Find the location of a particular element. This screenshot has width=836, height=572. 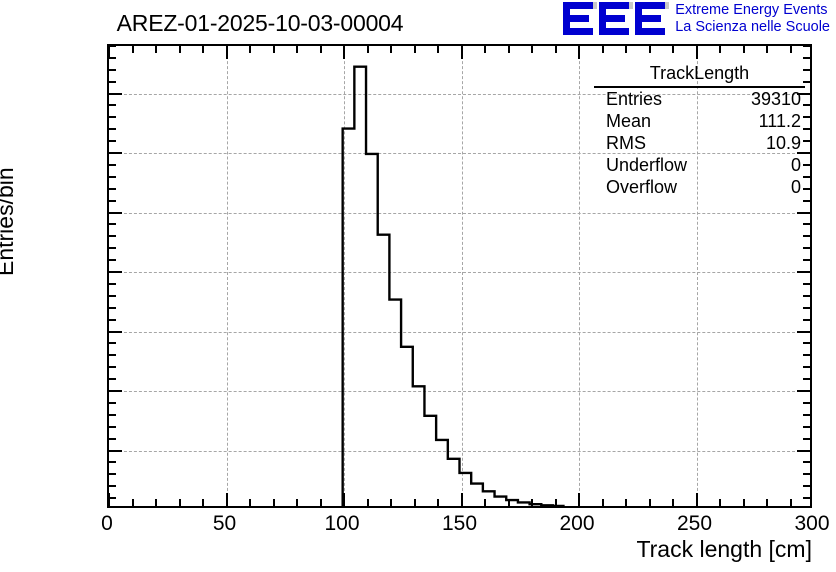

eee-logo-line1: Extreme Energy Events is located at coordinates (751, 10).